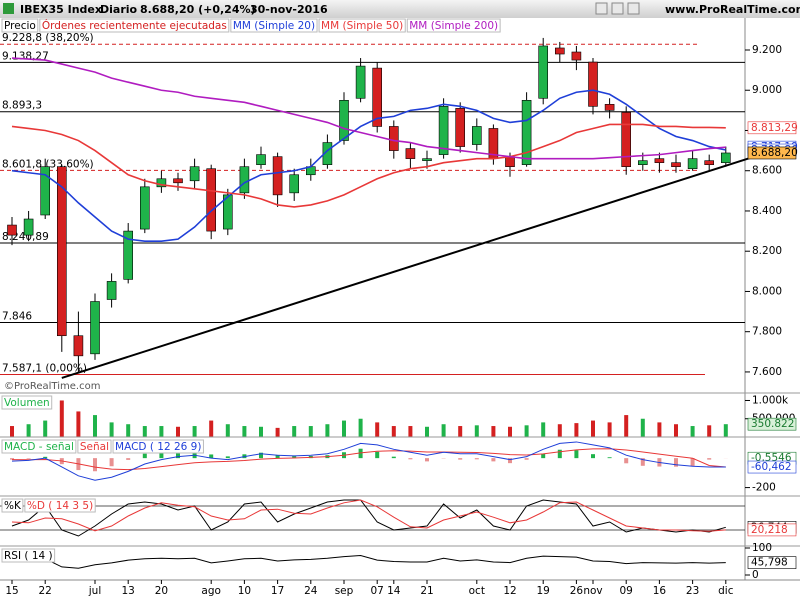 This screenshot has width=800, height=600. Describe the element at coordinates (158, 447) in the screenshot. I see `legend-label: MACD ( 12 26 9)` at that location.